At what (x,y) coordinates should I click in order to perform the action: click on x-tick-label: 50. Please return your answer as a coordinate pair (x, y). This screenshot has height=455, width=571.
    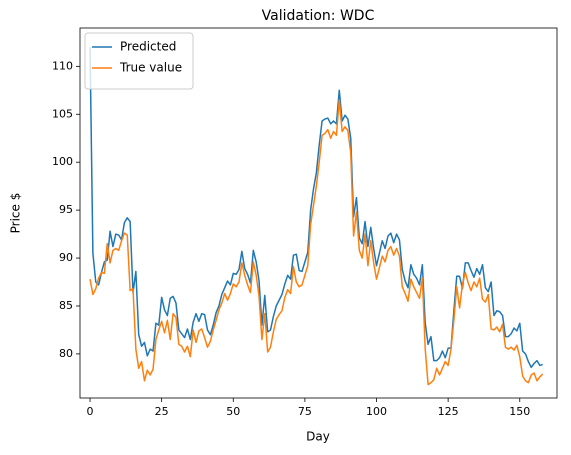
    Looking at the image, I should click on (233, 411).